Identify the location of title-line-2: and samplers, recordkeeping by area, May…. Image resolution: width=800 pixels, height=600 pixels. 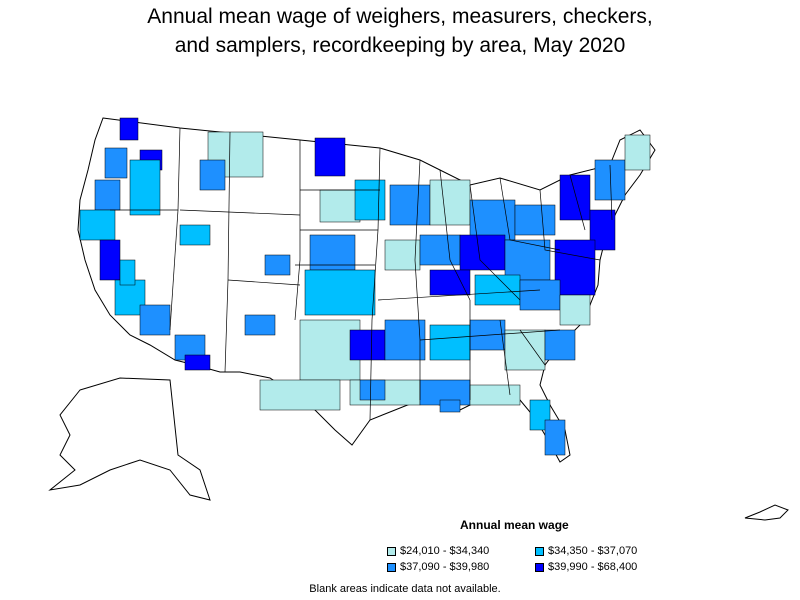
(400, 45).